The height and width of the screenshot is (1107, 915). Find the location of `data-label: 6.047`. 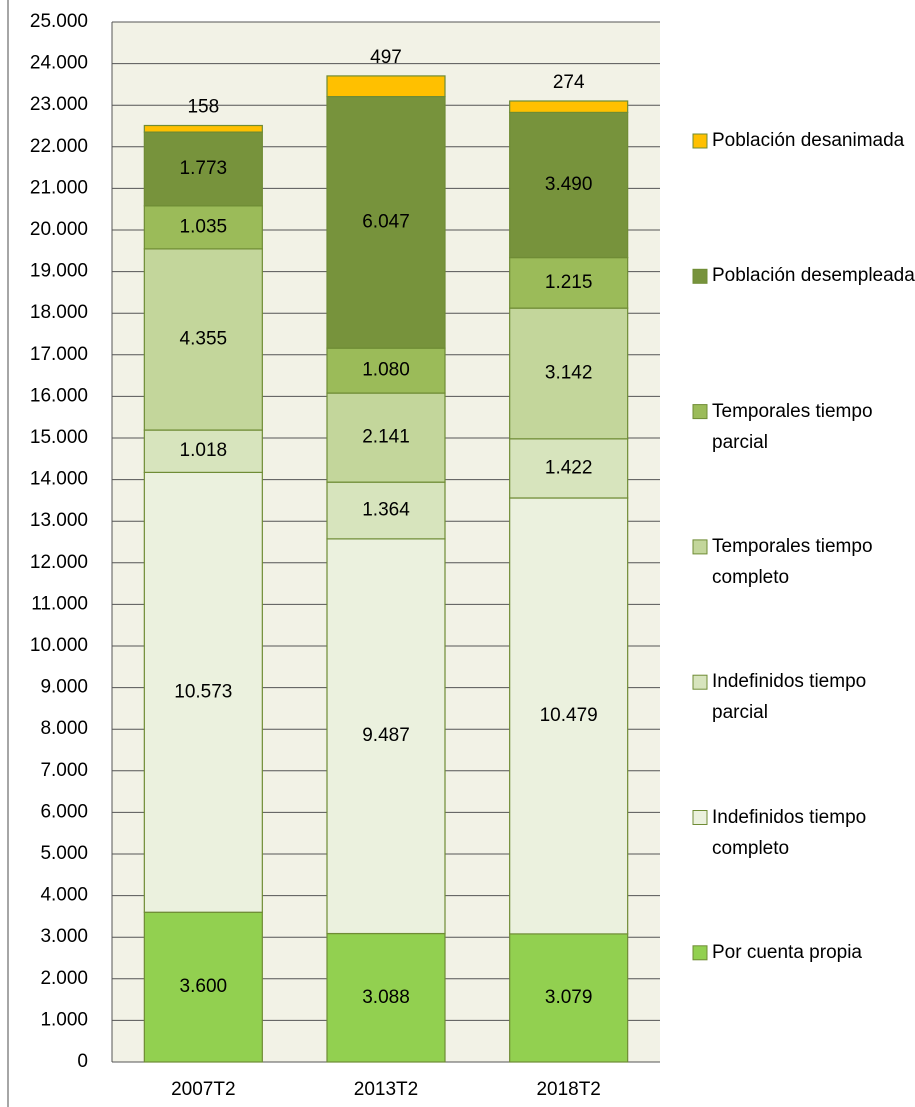

data-label: 6.047 is located at coordinates (386, 221).